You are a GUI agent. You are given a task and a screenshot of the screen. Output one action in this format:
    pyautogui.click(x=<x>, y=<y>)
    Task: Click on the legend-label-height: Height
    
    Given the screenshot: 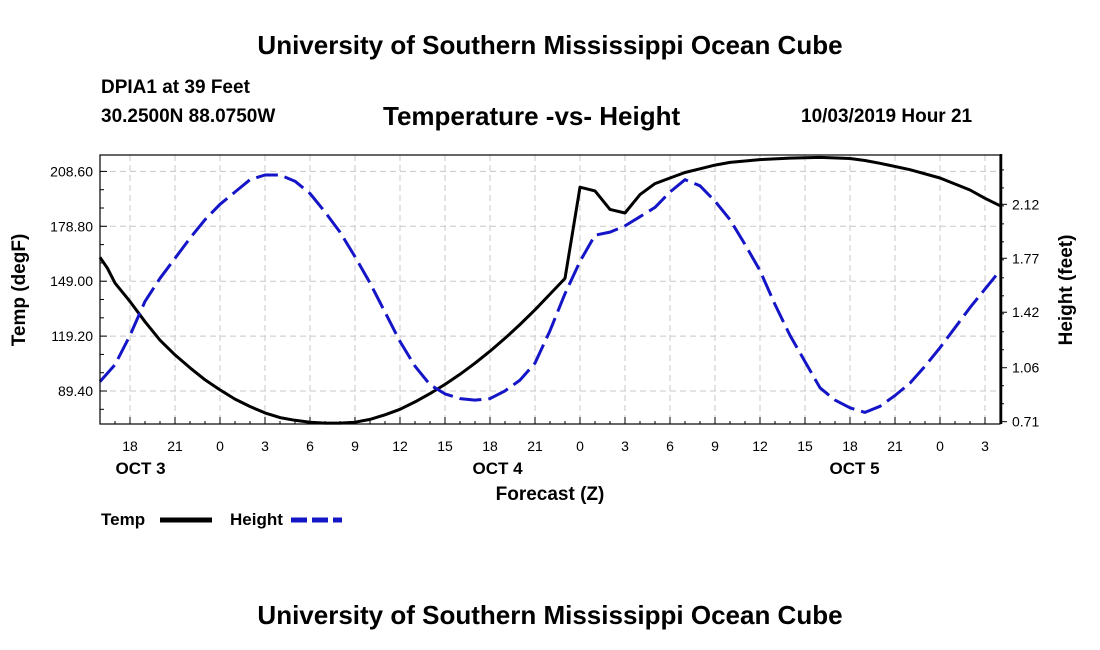 What is the action you would take?
    pyautogui.click(x=256, y=519)
    